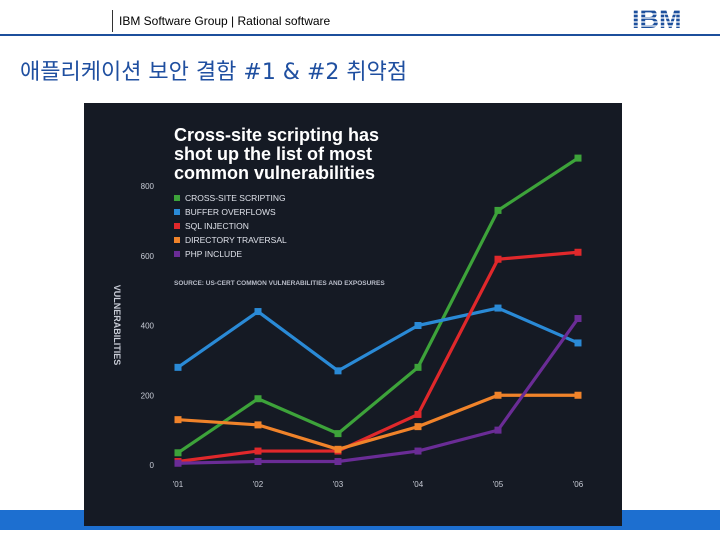 This screenshot has height=540, width=720. Describe the element at coordinates (235, 198) in the screenshot. I see `legend-label: CROSS-SITE SCRIPTING` at that location.